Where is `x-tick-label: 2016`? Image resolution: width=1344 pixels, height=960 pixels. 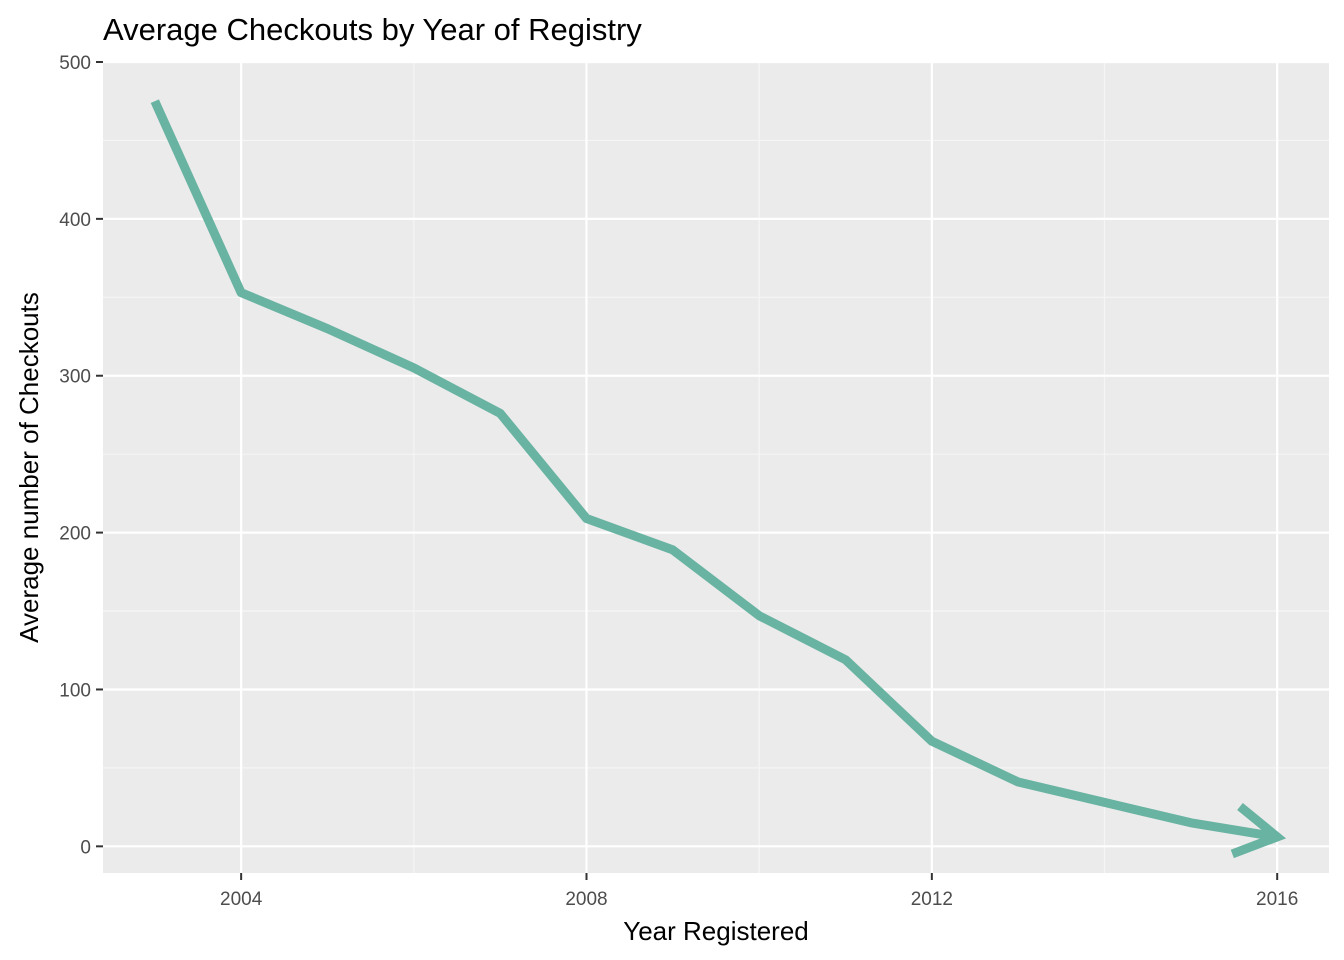
x-tick-label: 2016 is located at coordinates (1277, 899).